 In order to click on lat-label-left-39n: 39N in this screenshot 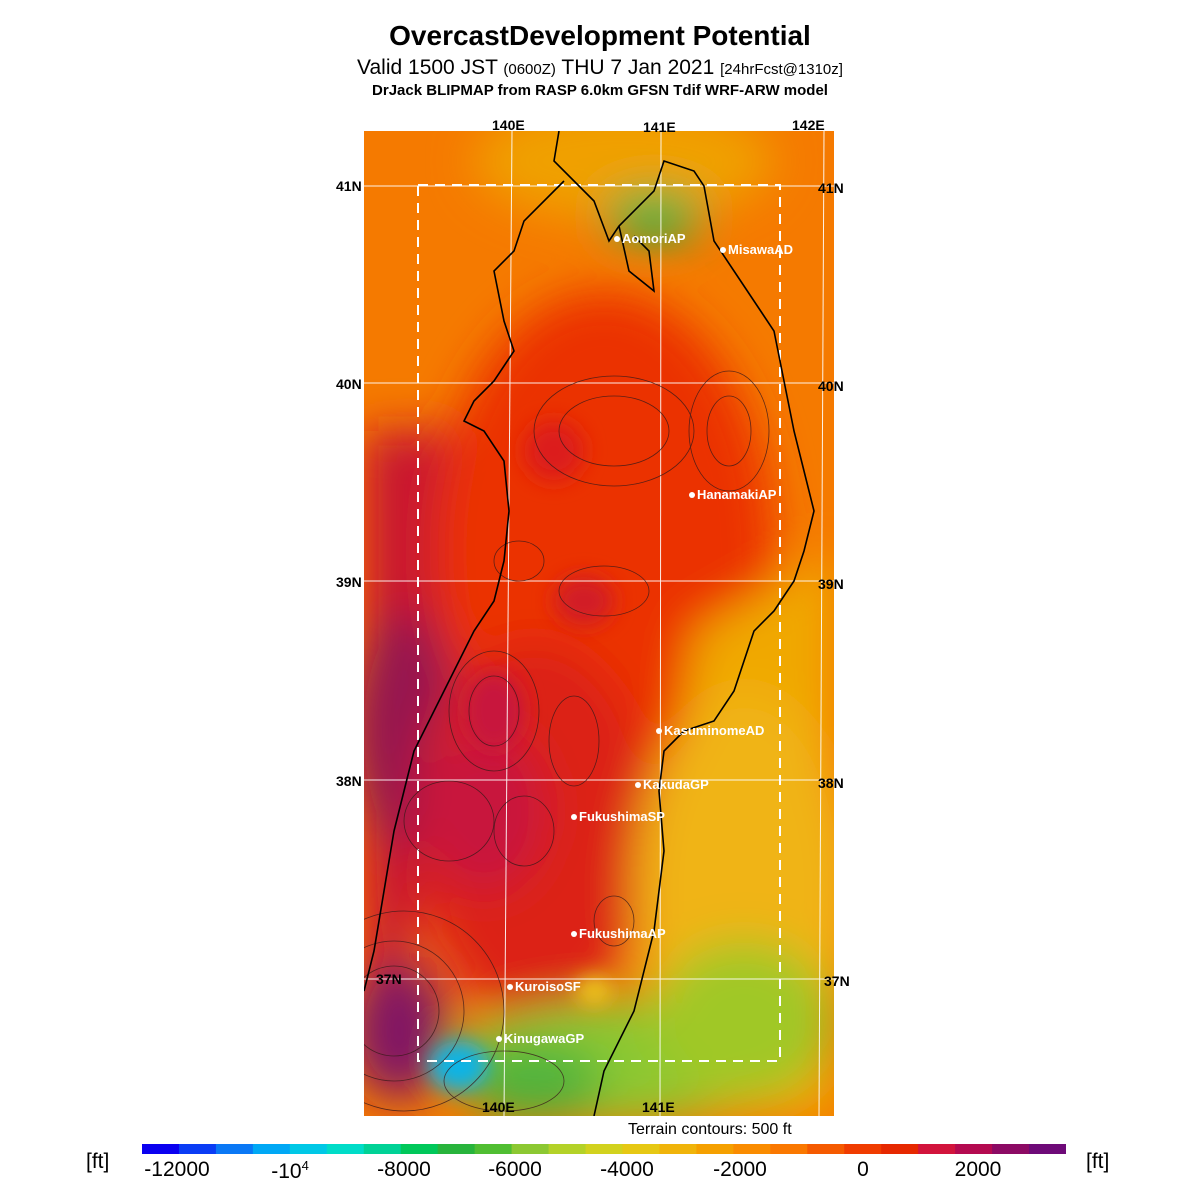, I will do `click(349, 582)`.